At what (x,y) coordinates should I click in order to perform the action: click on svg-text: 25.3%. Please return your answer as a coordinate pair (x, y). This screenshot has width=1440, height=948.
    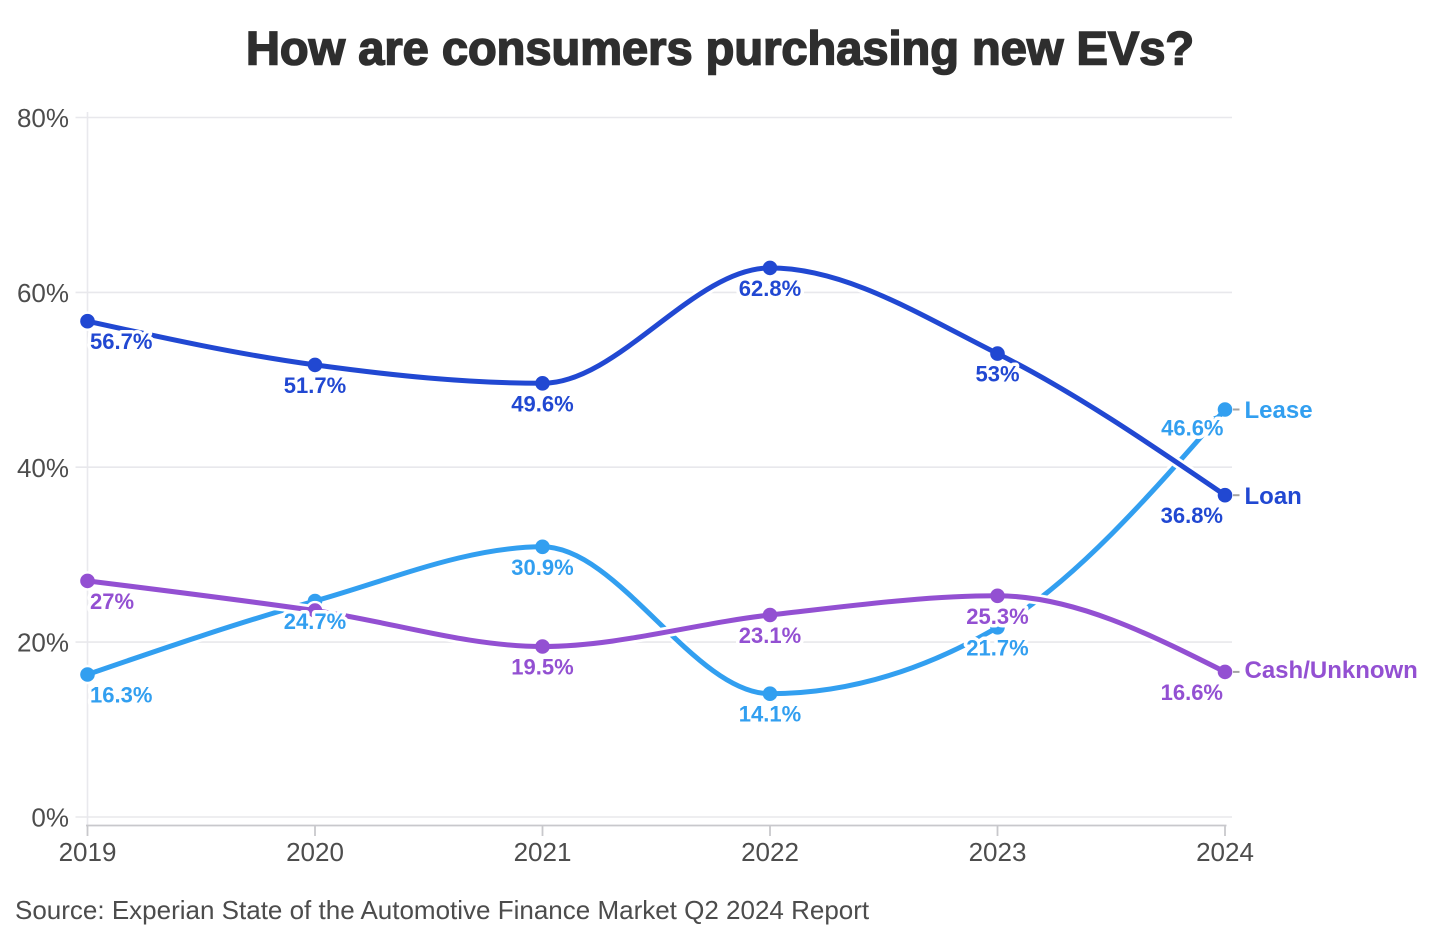
    Looking at the image, I should click on (997, 616).